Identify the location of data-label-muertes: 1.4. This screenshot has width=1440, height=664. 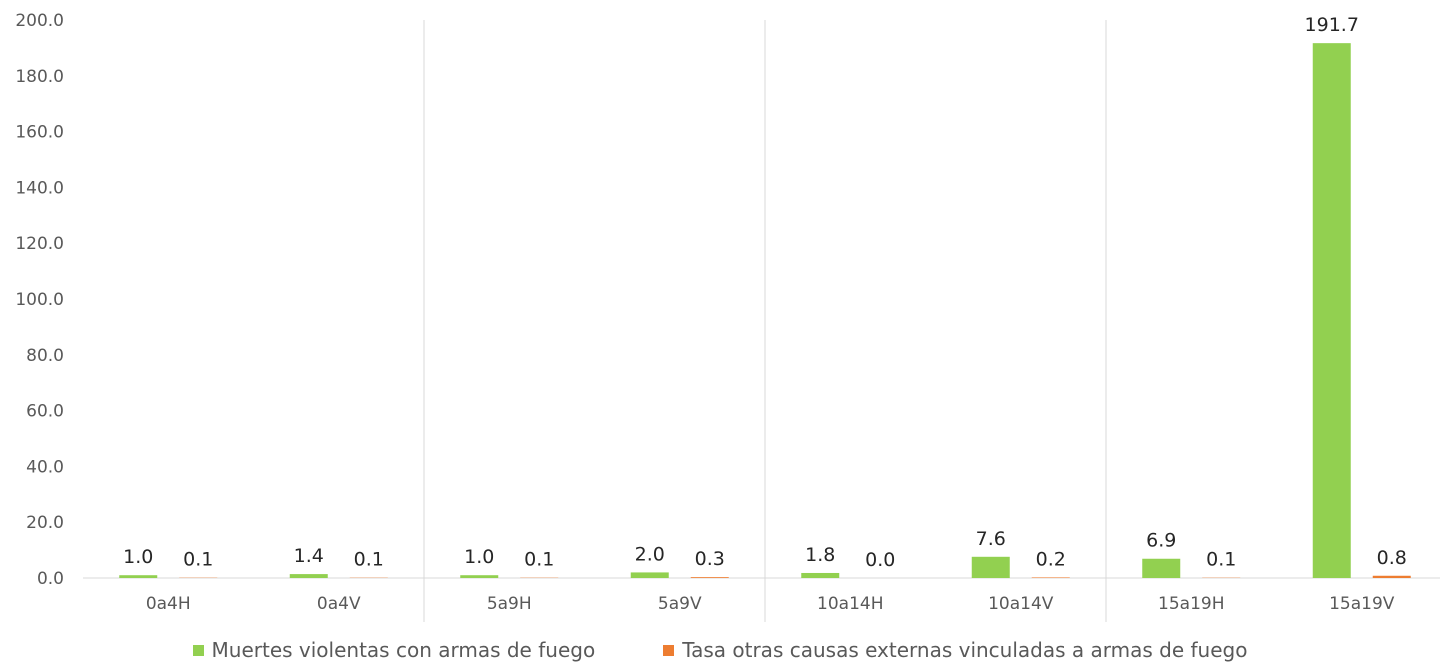
(309, 556).